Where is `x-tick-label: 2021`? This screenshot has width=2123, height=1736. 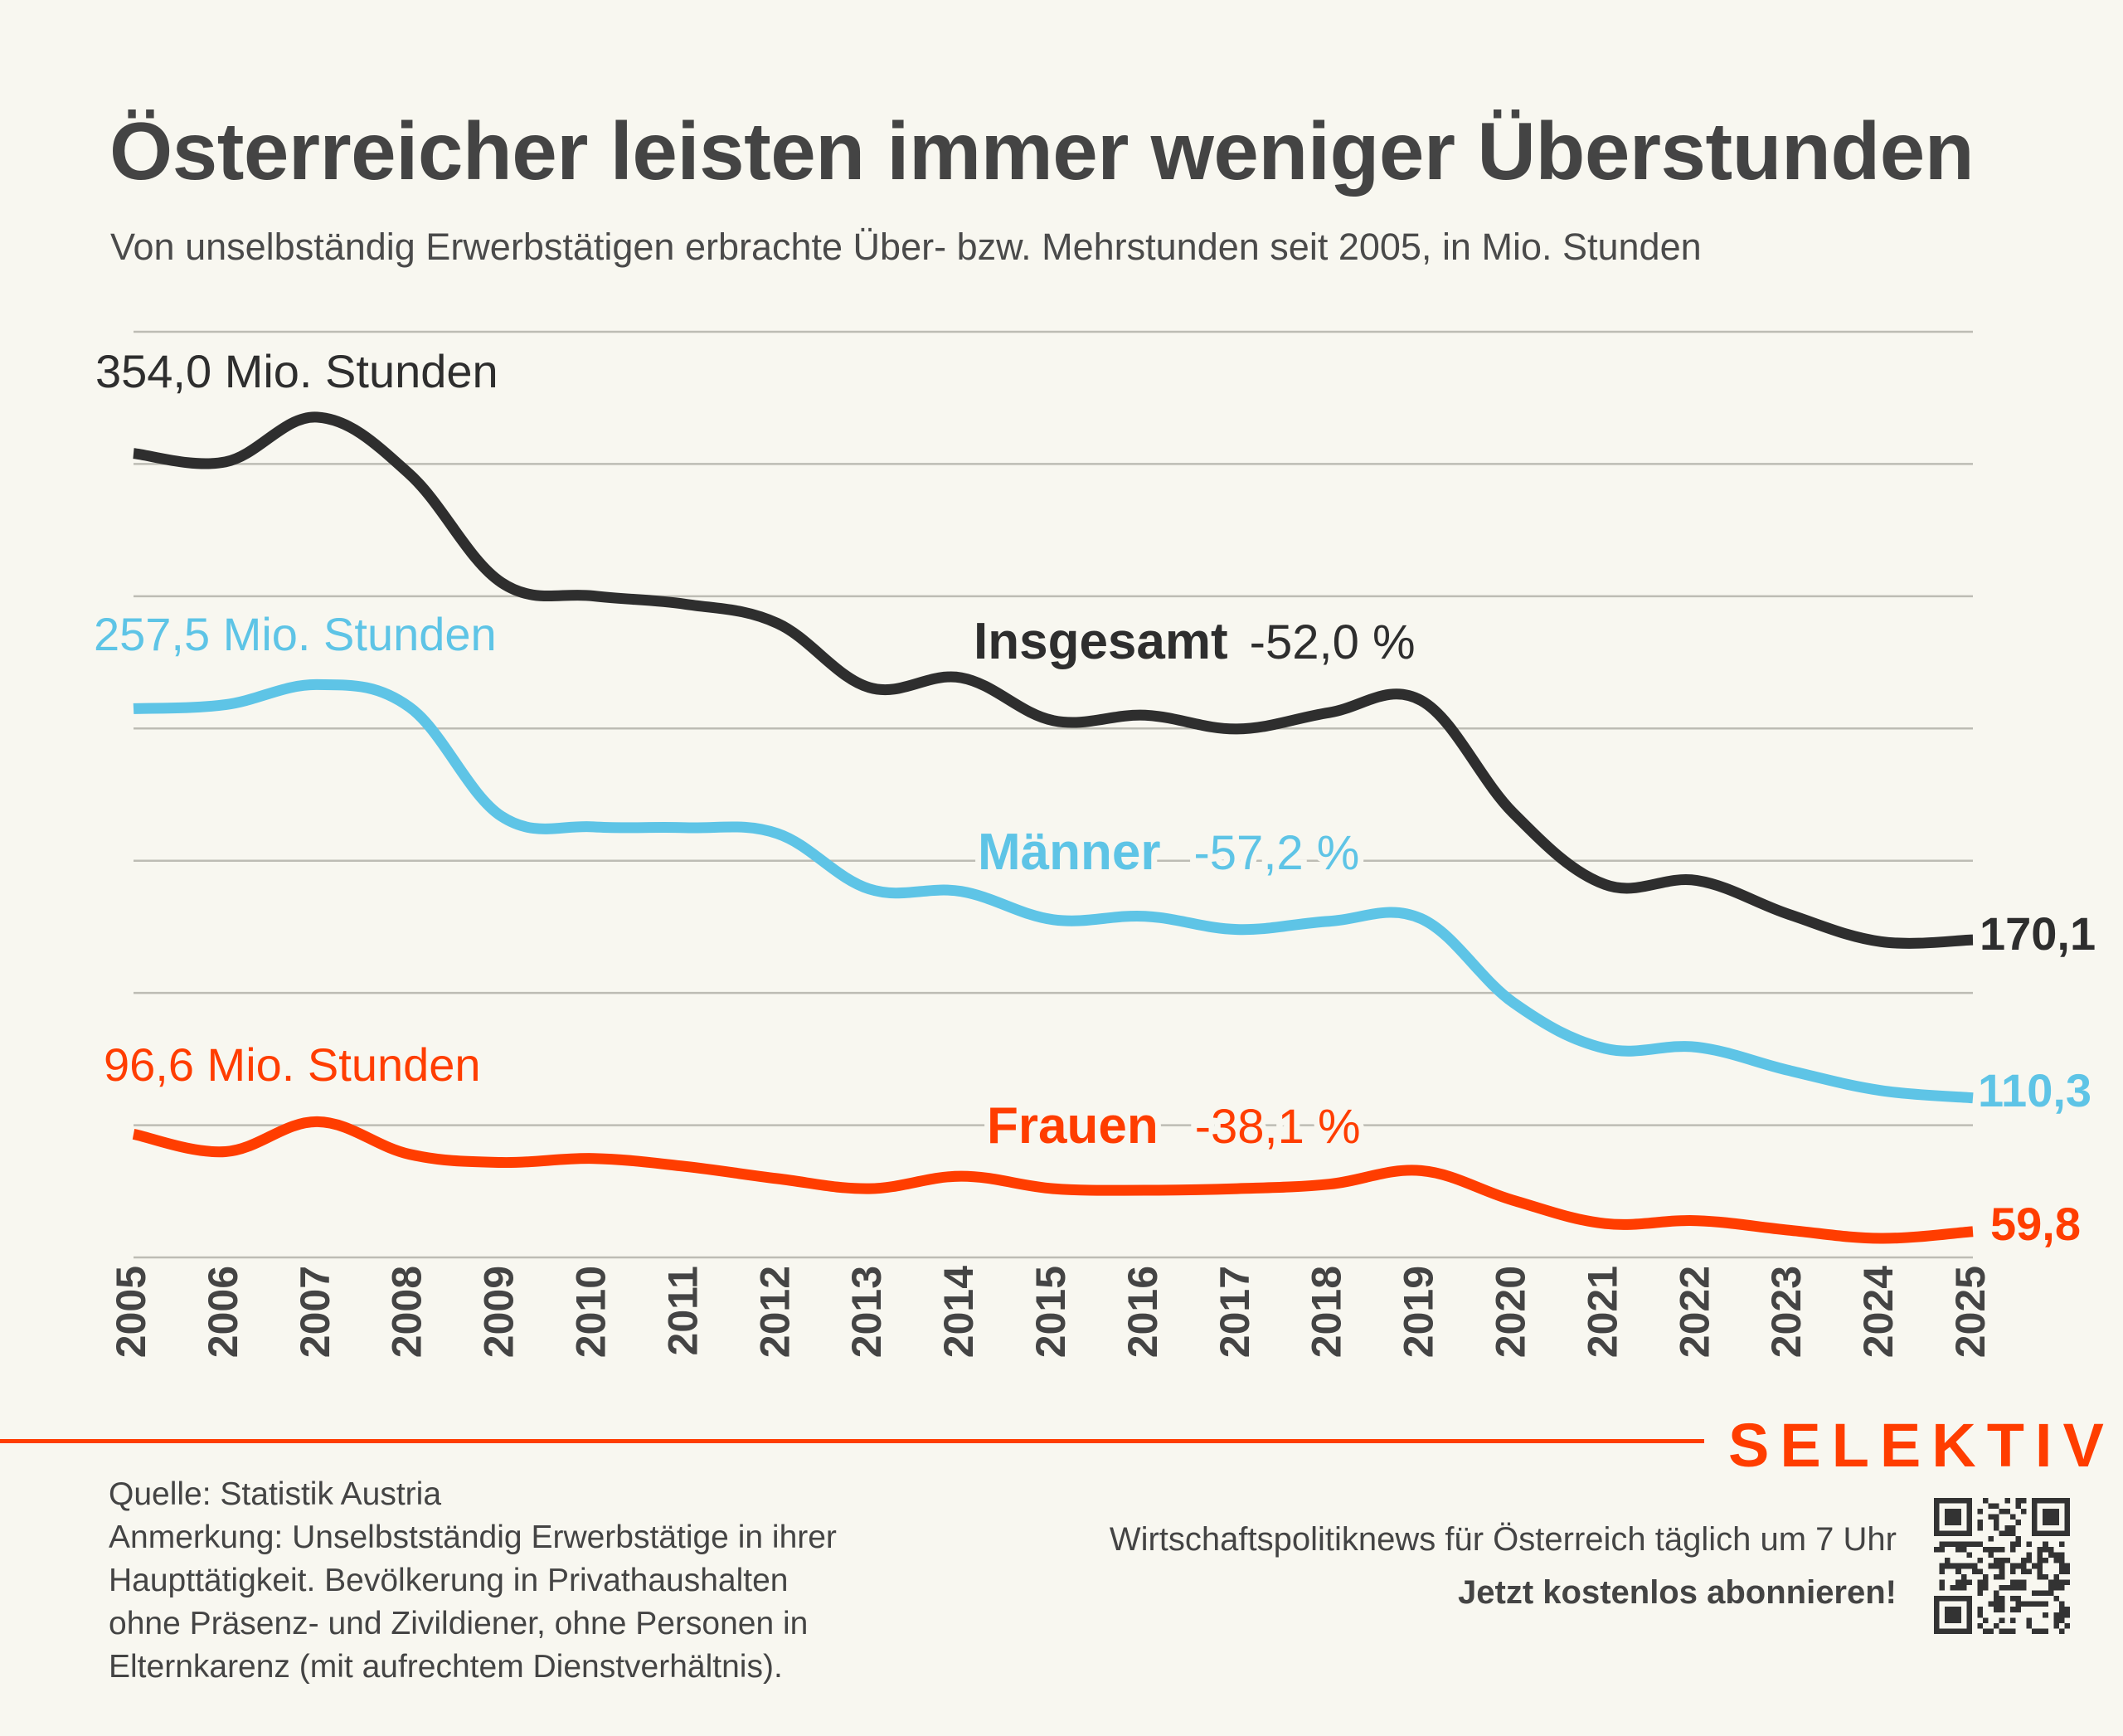
x-tick-label: 2021 is located at coordinates (1602, 1312).